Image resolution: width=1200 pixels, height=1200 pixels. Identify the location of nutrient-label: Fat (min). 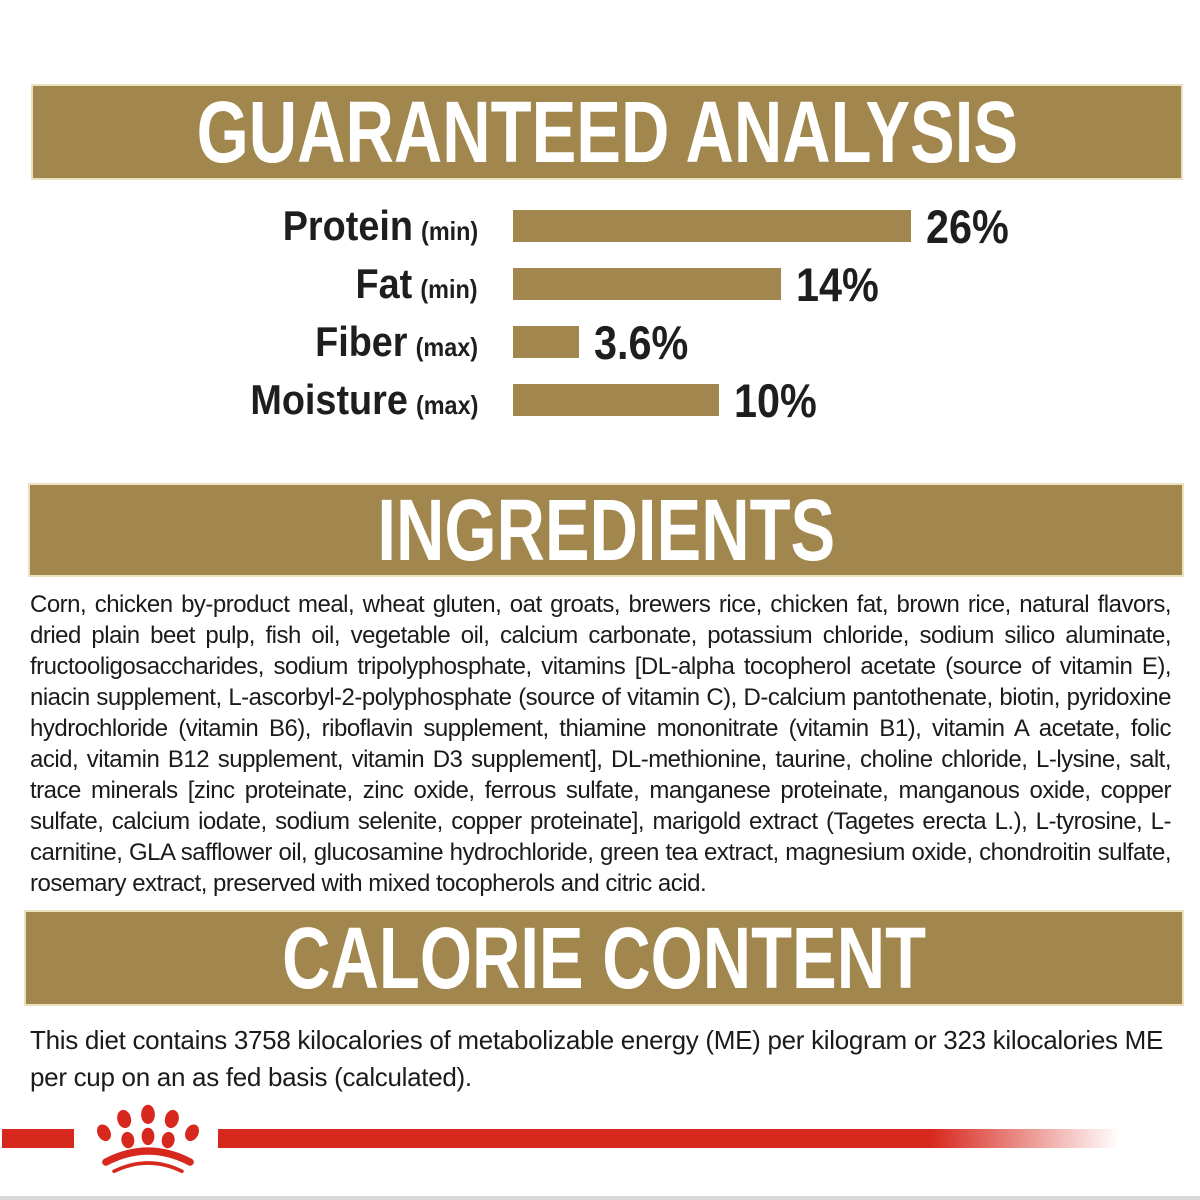
(239, 284).